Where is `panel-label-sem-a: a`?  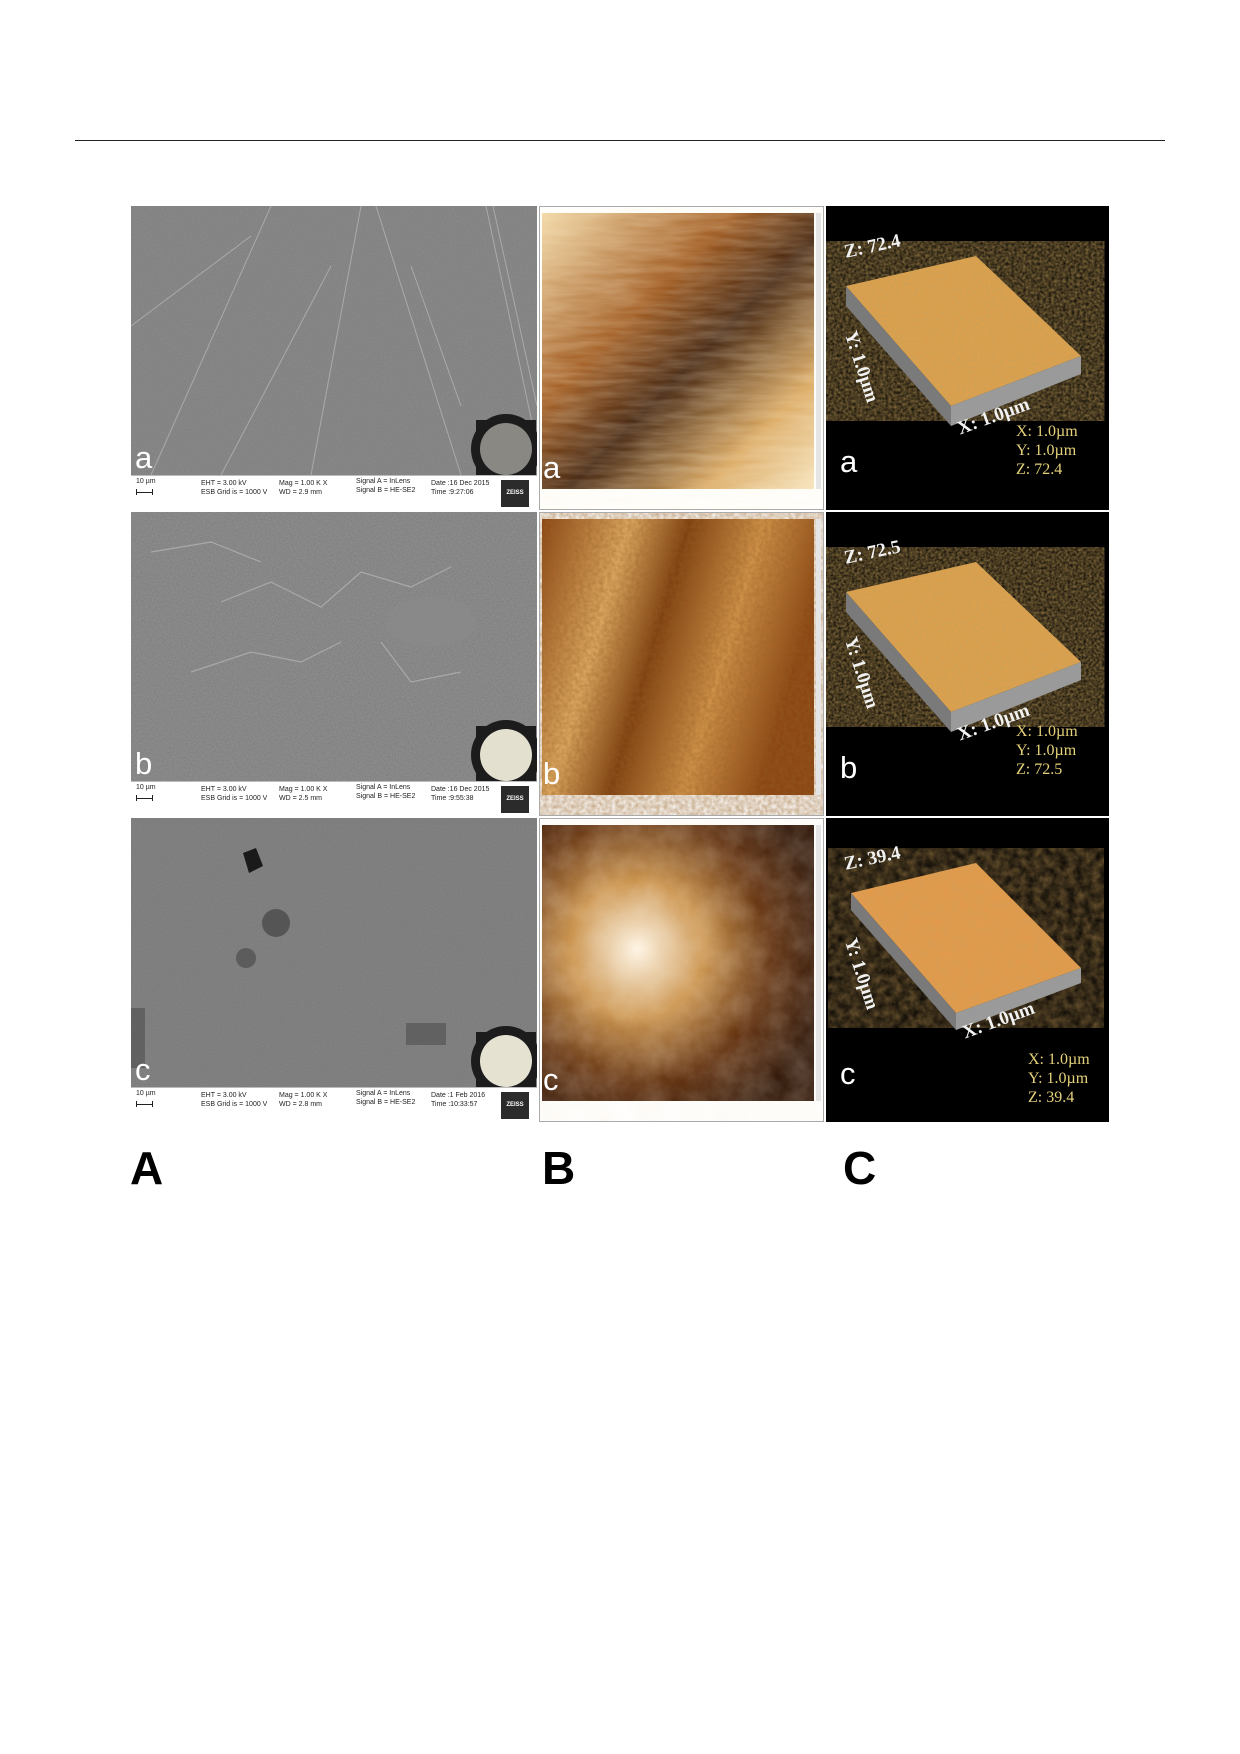
panel-label-sem-a: a is located at coordinates (144, 457).